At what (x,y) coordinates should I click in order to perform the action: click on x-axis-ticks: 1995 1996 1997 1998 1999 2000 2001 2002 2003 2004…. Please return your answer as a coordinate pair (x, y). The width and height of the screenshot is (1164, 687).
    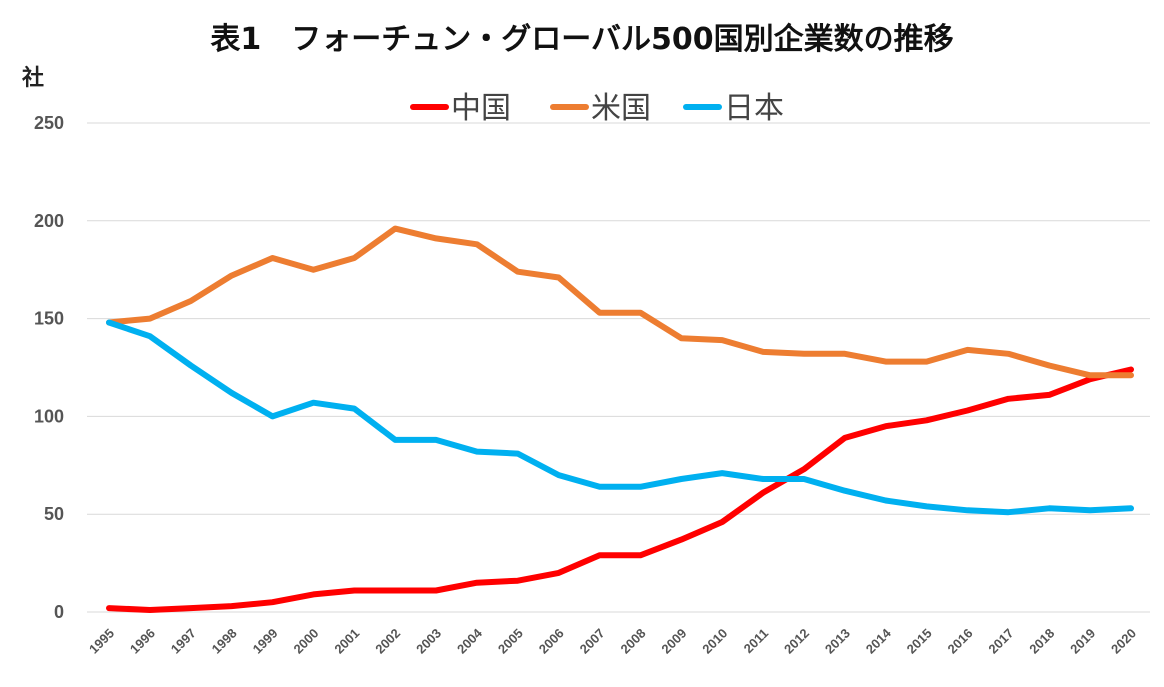
    Looking at the image, I should click on (612, 641).